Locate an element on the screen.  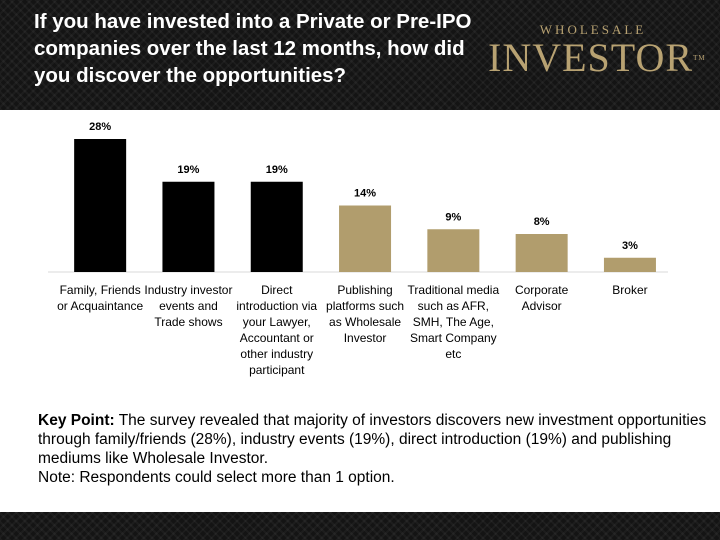
logo-word: INVESTOR is located at coordinates (591, 57).